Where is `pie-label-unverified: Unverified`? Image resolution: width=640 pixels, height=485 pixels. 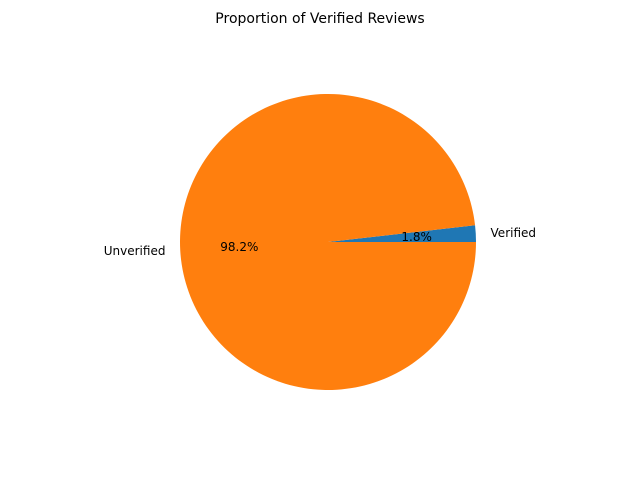 pie-label-unverified: Unverified is located at coordinates (135, 251).